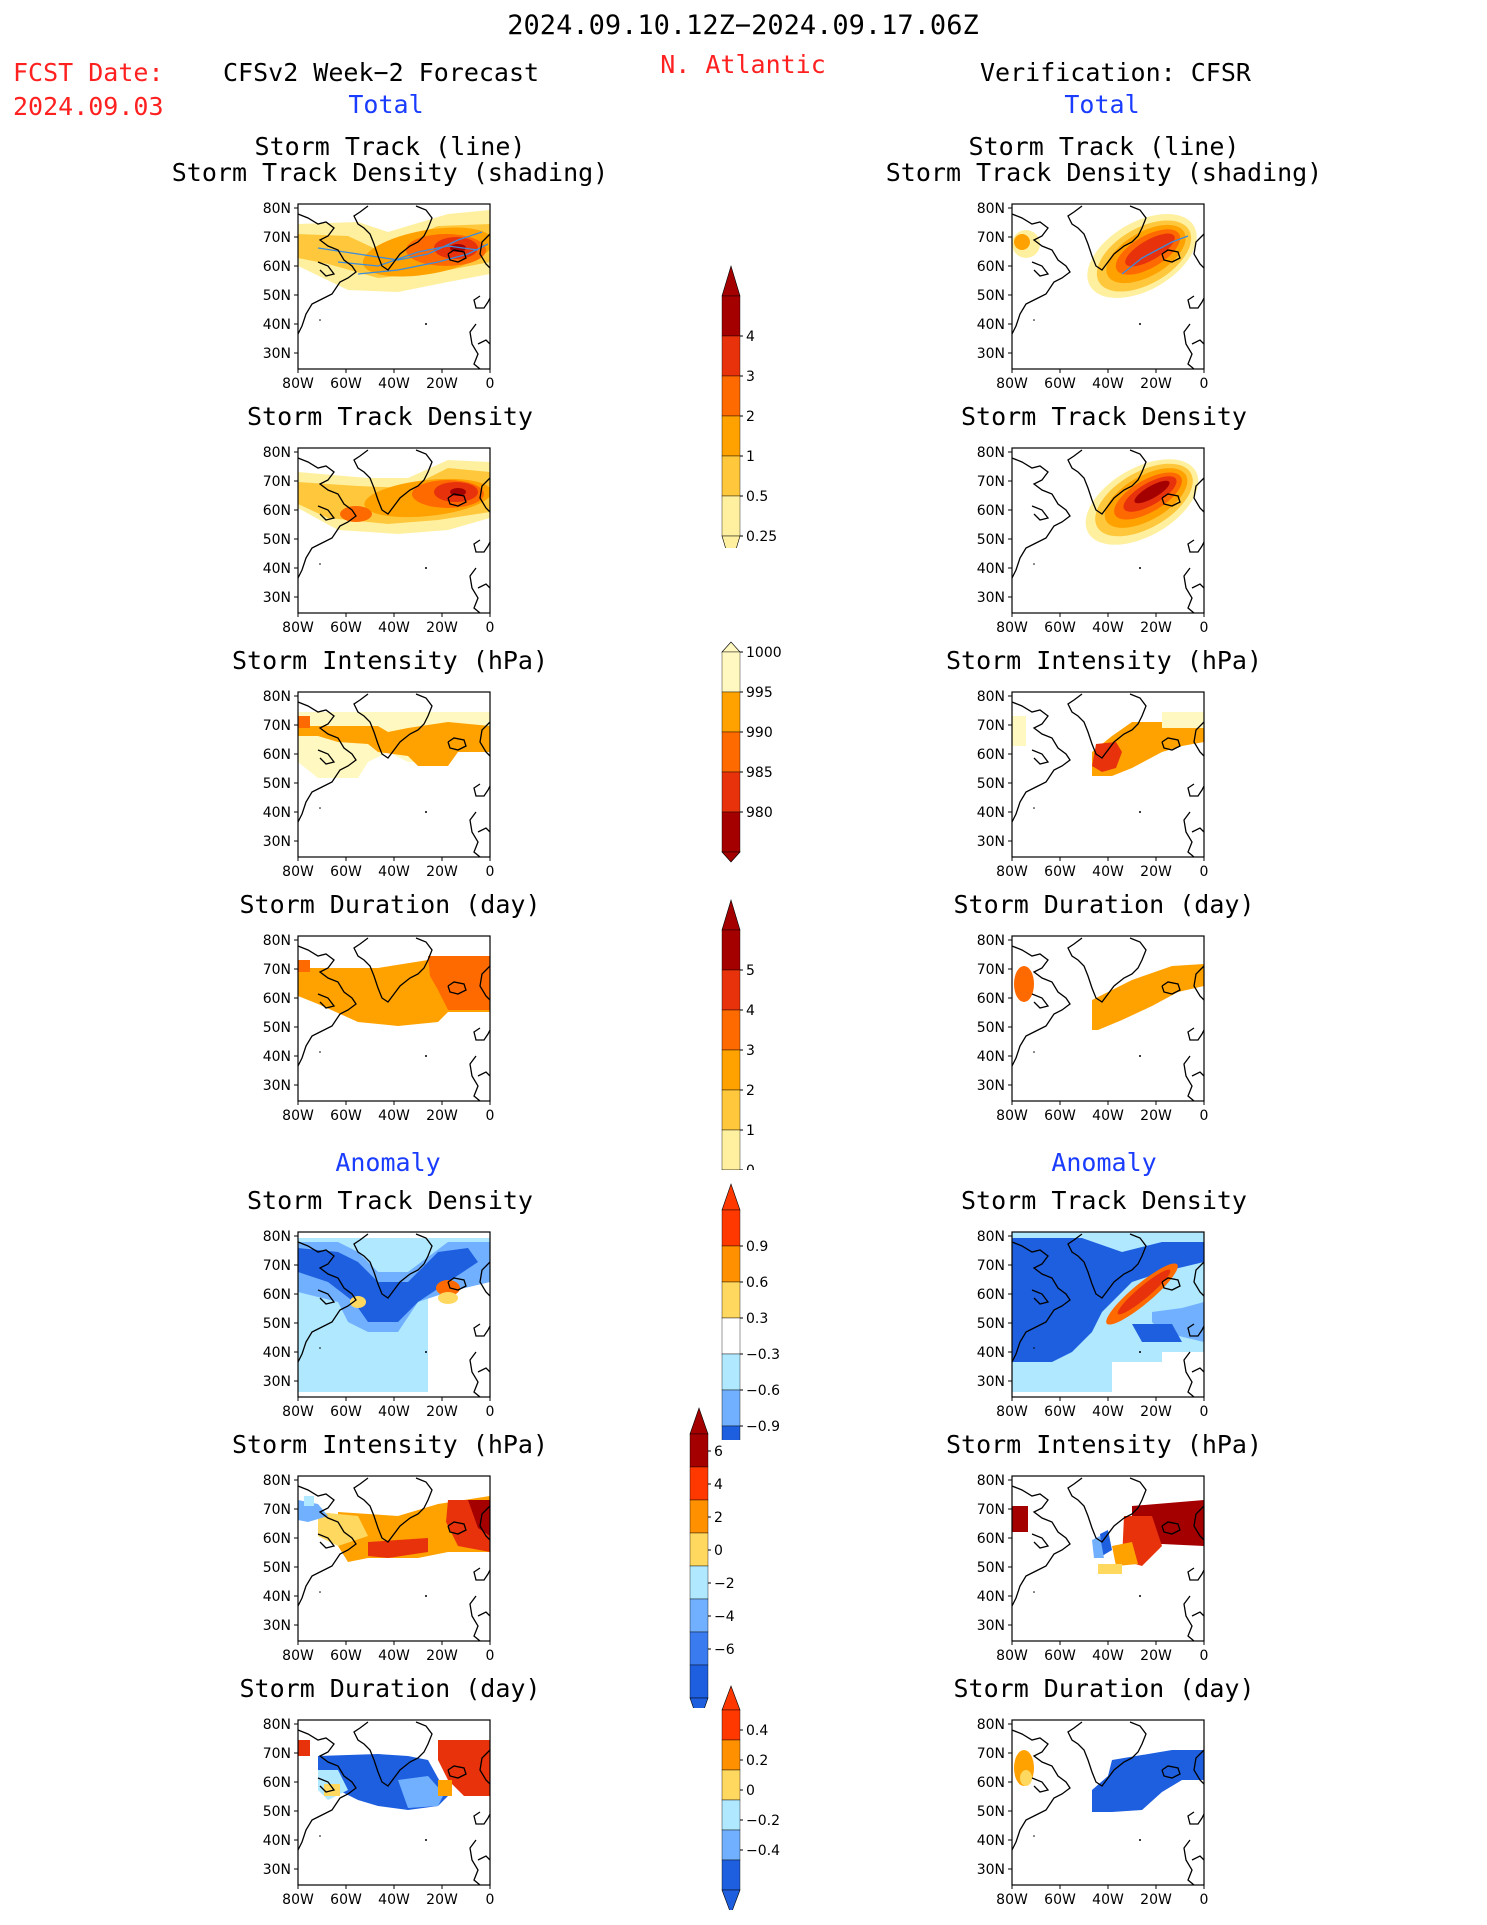  What do you see at coordinates (750, 377) in the screenshot?
I see `colorbar-label: 3` at bounding box center [750, 377].